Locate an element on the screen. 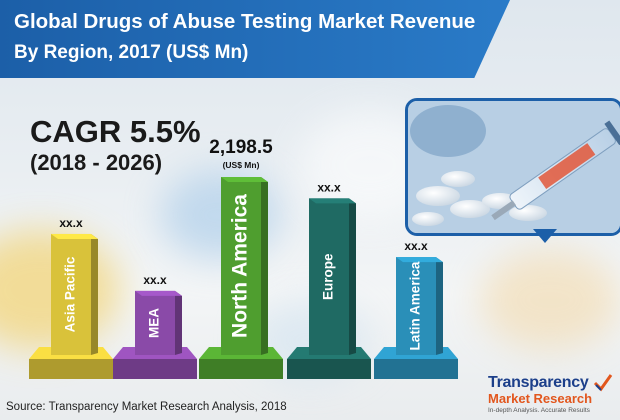 This screenshot has width=620, height=420. value-label-asia-pacific: xx.x is located at coordinates (71, 223).